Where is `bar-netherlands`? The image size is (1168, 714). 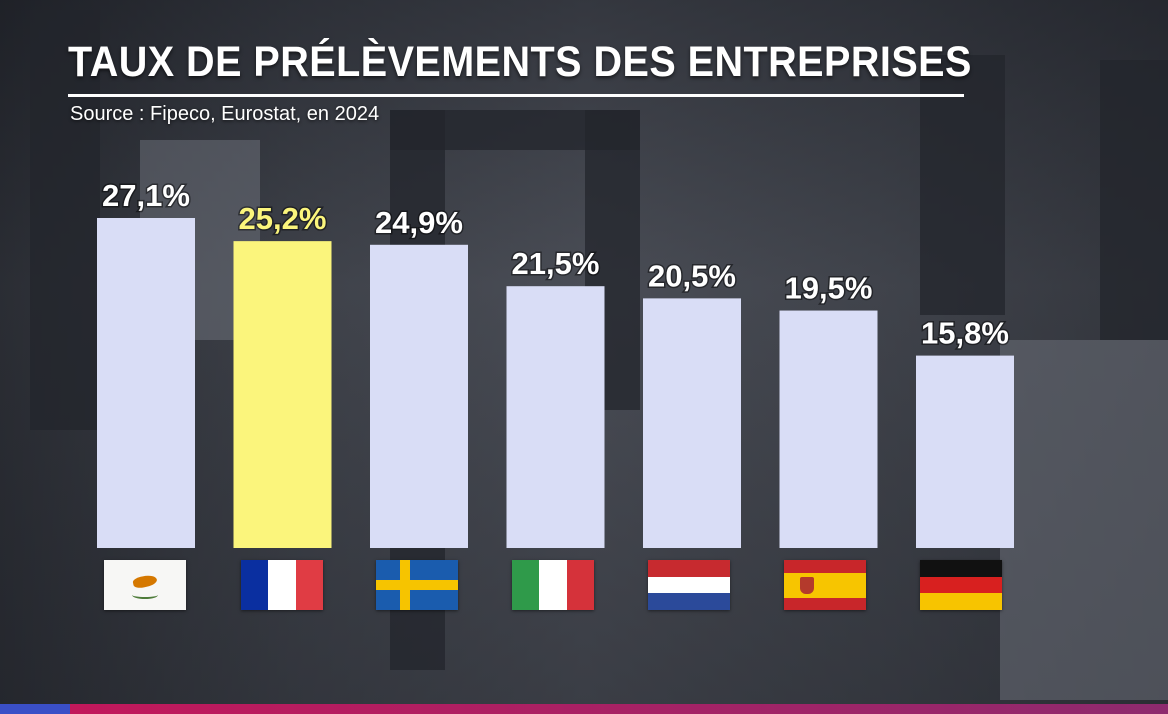 bar-netherlands is located at coordinates (692, 423).